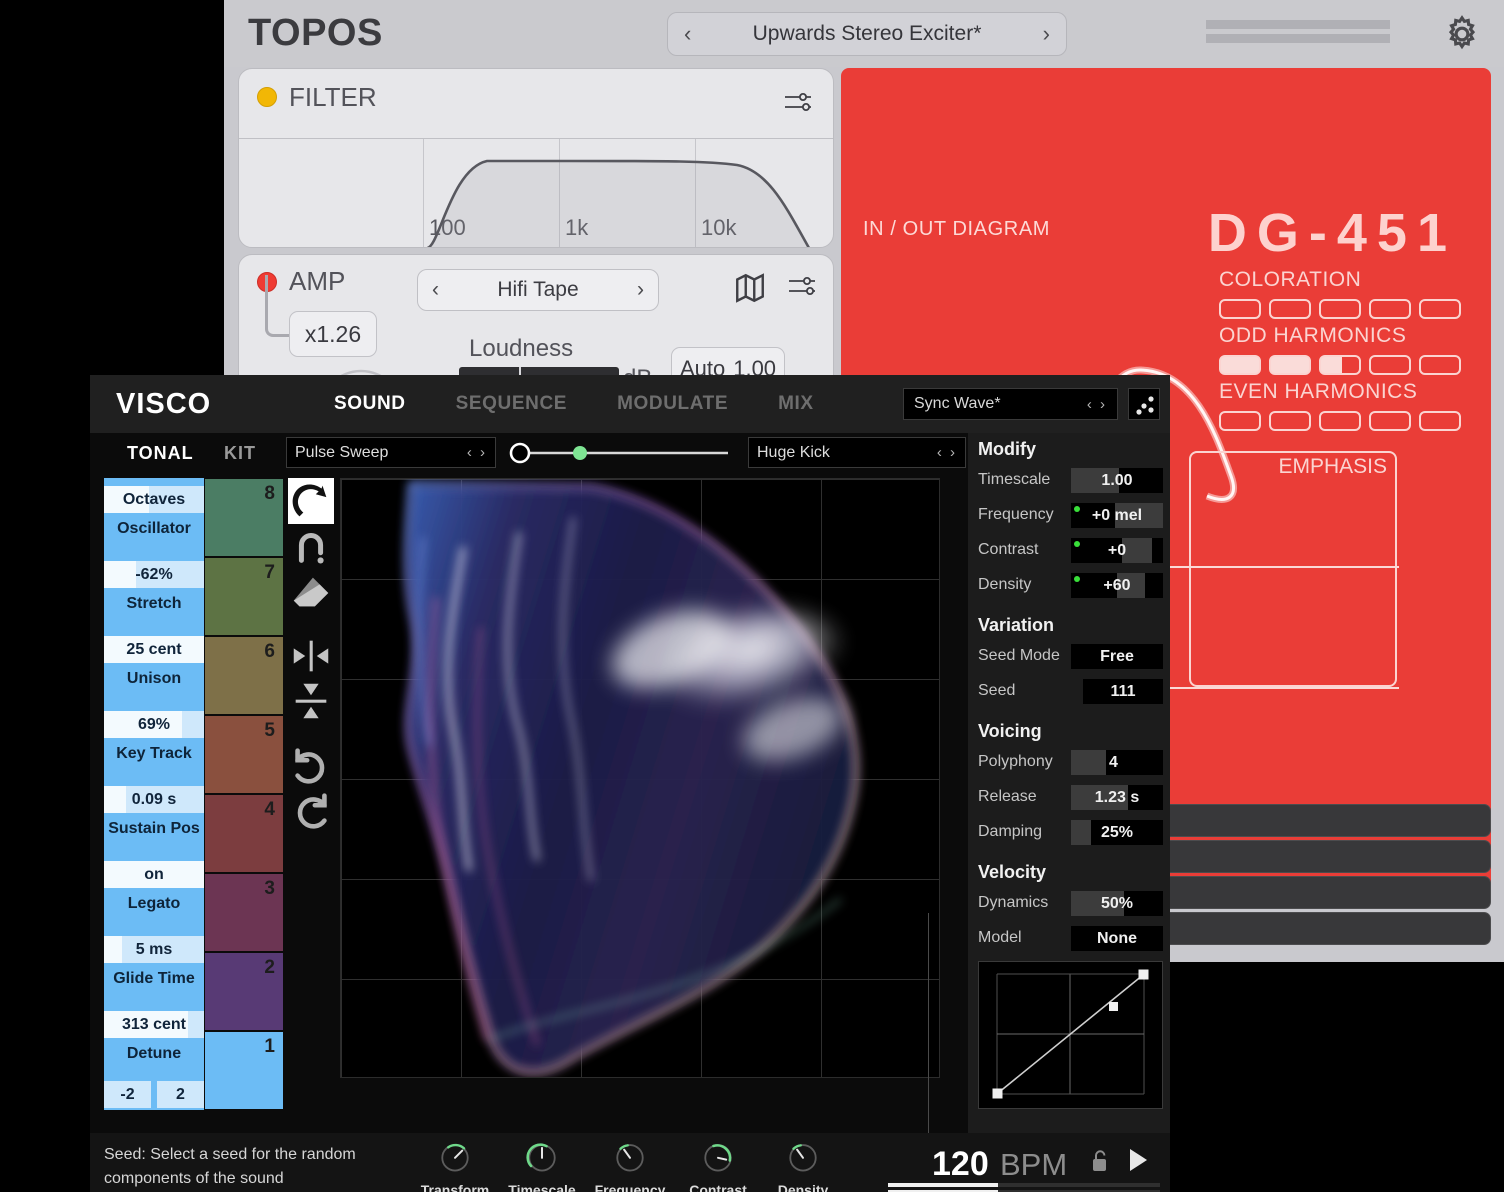  I want to click on filter-response-graph: 100 1k 10k, so click(536, 192).